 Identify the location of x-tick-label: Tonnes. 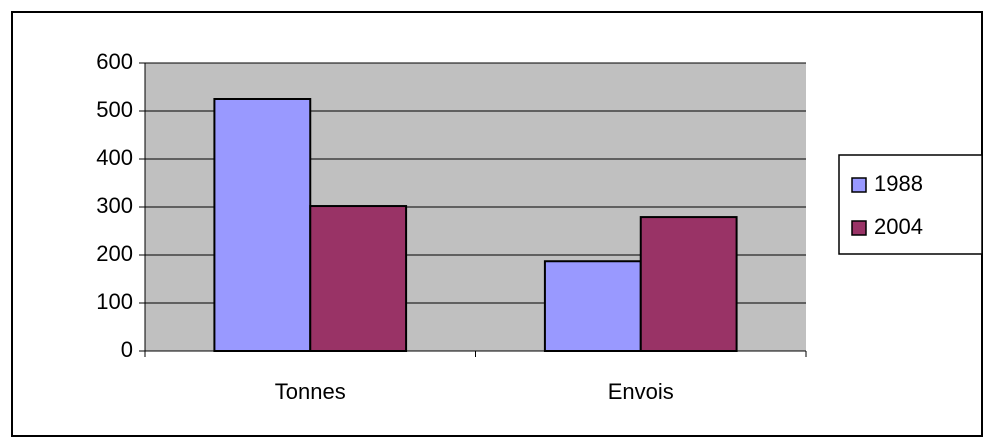
(310, 391).